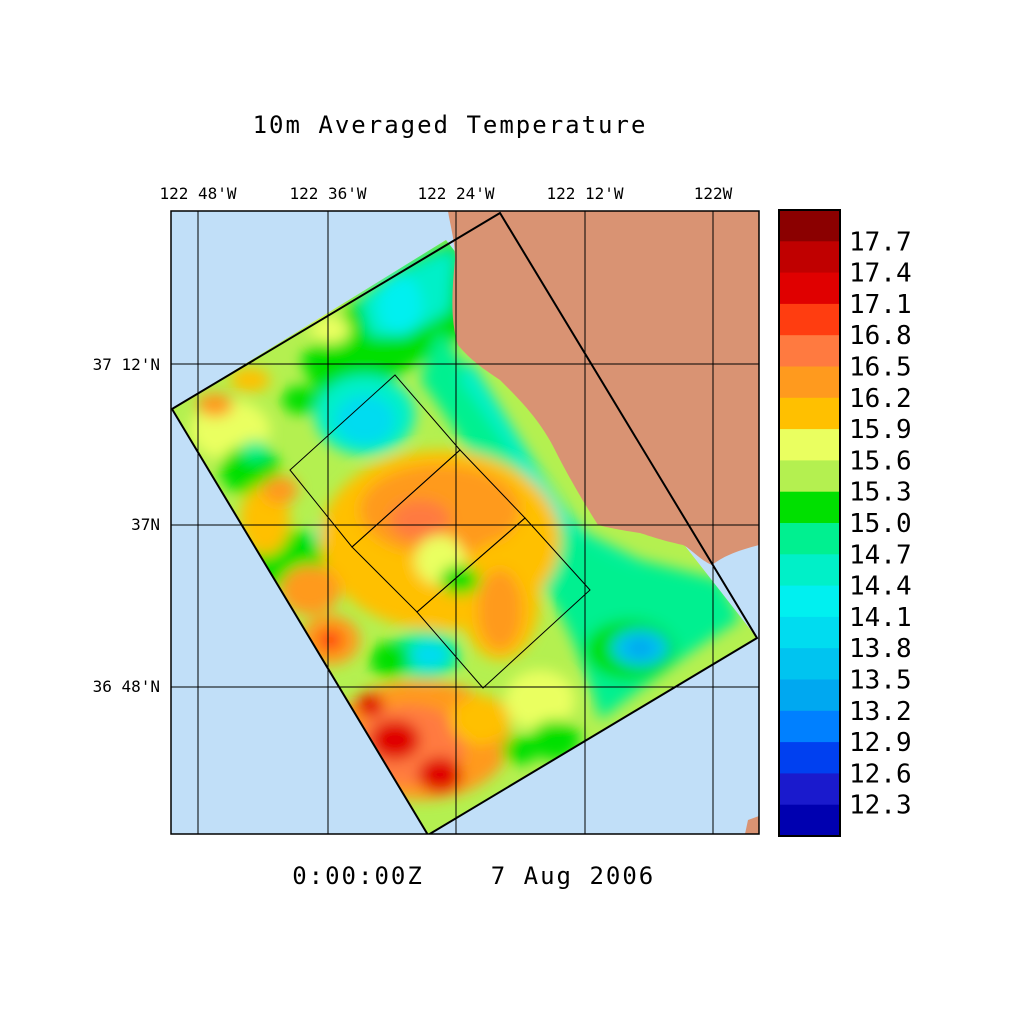  Describe the element at coordinates (197, 193) in the screenshot. I see `lon-label: 122 48'W` at that location.